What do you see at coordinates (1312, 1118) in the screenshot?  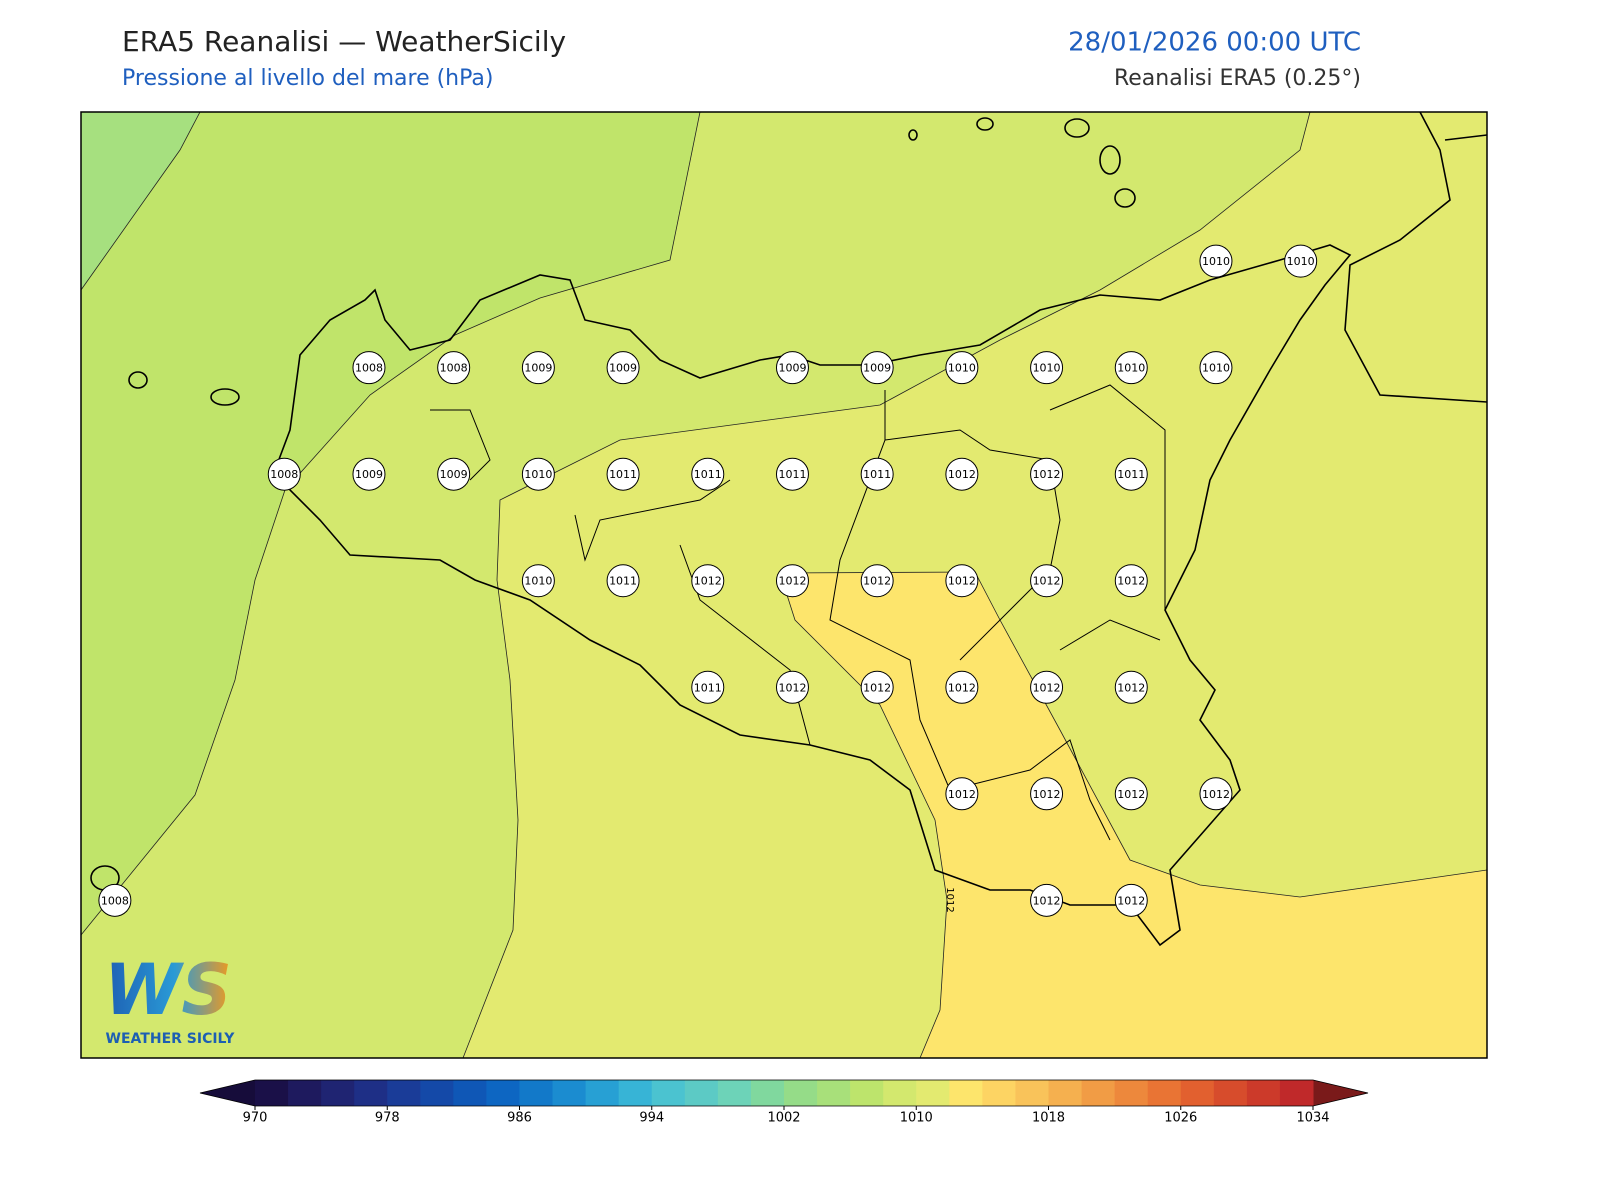 I see `colorbar-tick-label: 1034` at bounding box center [1312, 1118].